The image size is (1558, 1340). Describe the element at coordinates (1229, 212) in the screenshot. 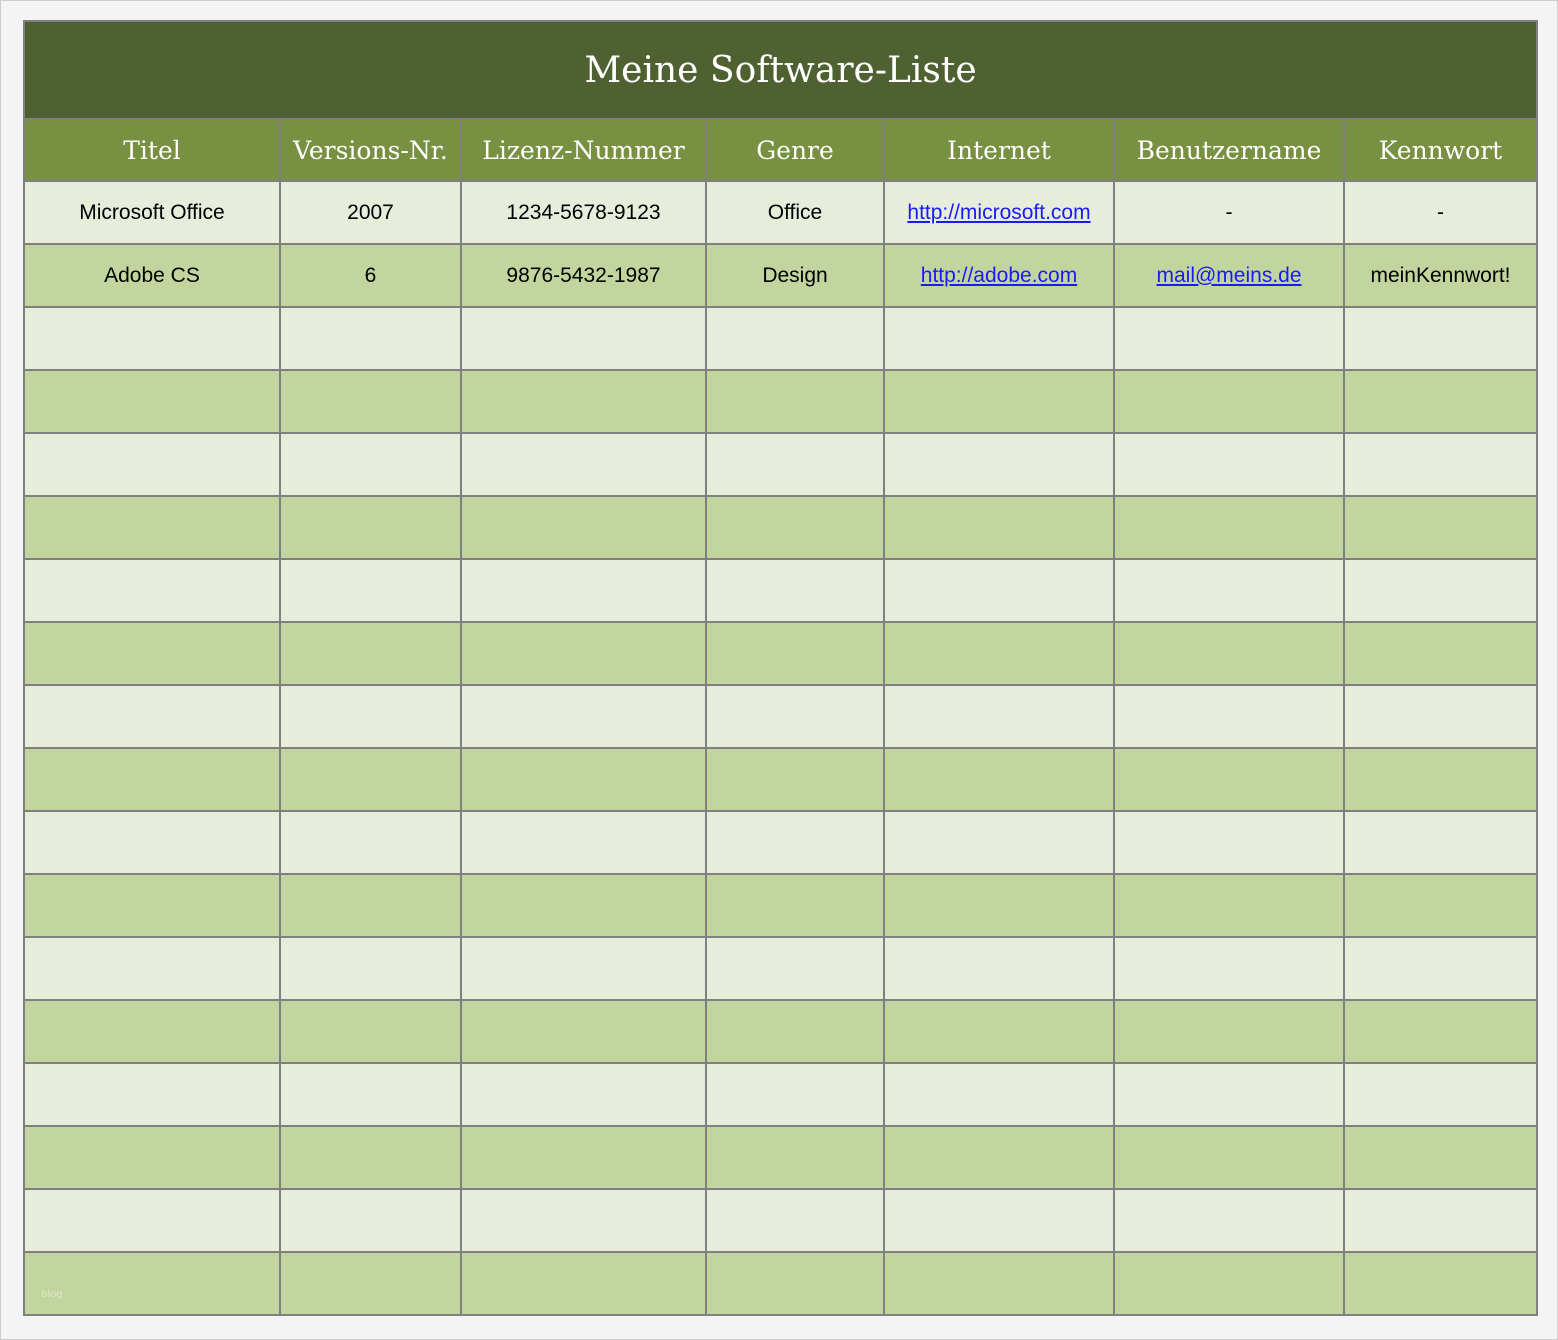

I see `cell-benutzername: -` at that location.